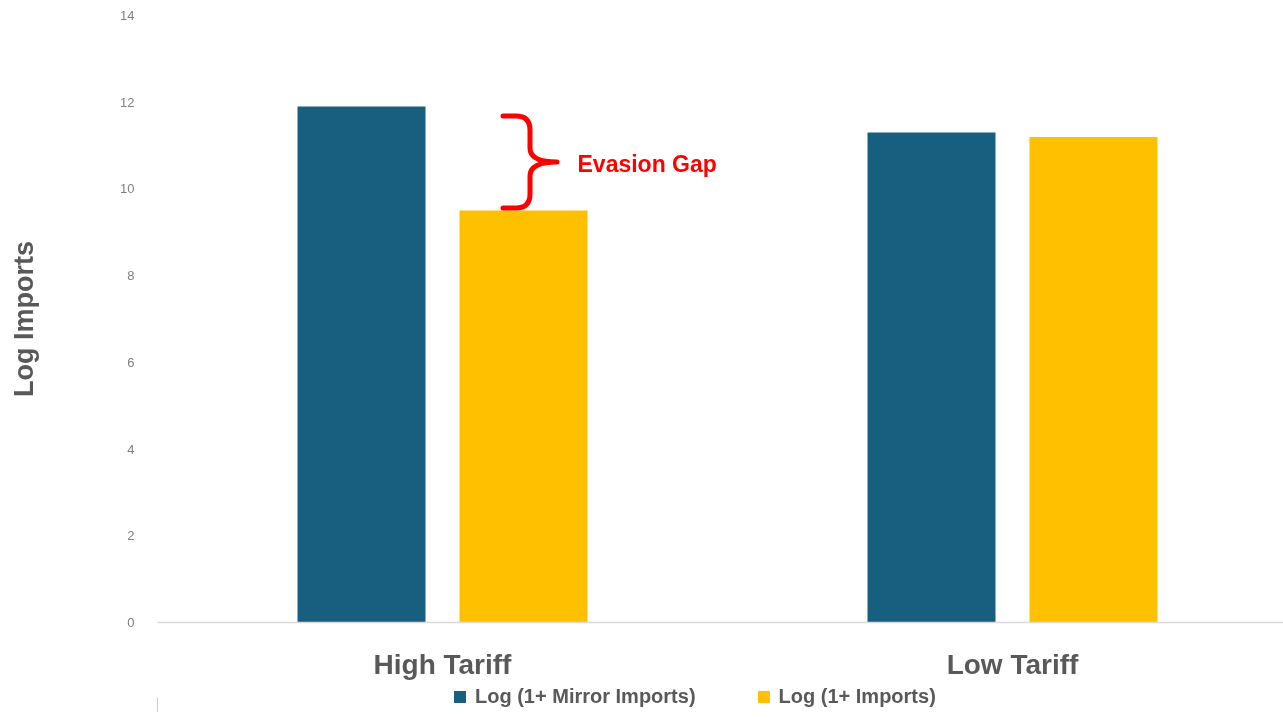 The height and width of the screenshot is (718, 1283). Describe the element at coordinates (1013, 664) in the screenshot. I see `x-tick-label: Low Tariff` at that location.